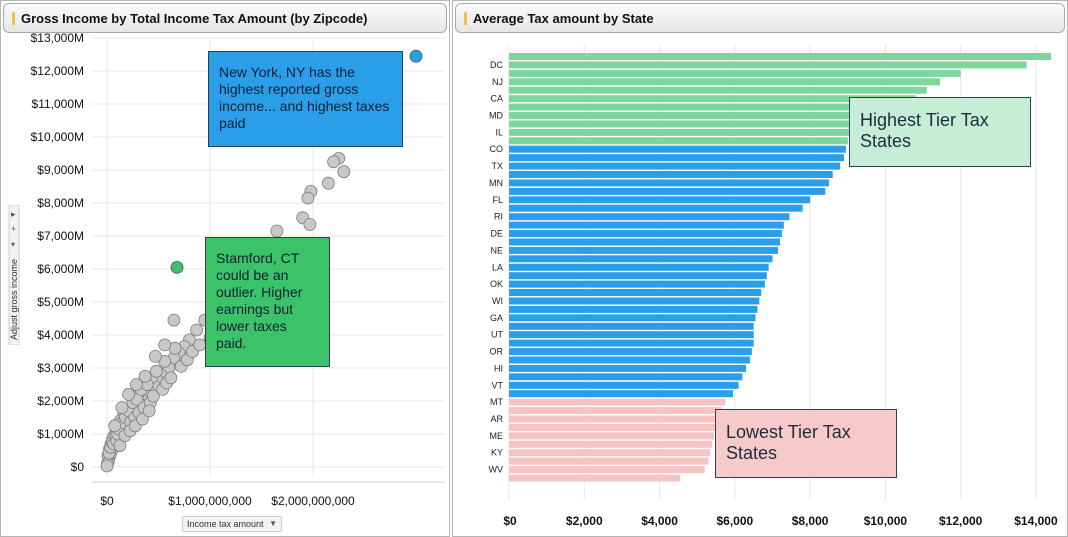 The width and height of the screenshot is (1068, 537). Describe the element at coordinates (60, 170) in the screenshot. I see `y-tick-label: $9,000M` at that location.